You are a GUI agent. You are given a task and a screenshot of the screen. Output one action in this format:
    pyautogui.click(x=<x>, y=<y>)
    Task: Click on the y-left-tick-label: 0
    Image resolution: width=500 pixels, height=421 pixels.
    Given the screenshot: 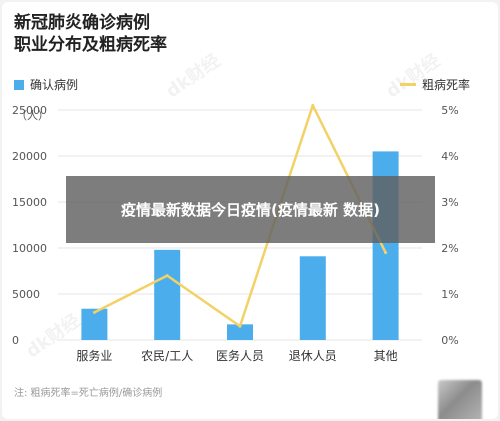 What is the action you would take?
    pyautogui.click(x=15, y=340)
    